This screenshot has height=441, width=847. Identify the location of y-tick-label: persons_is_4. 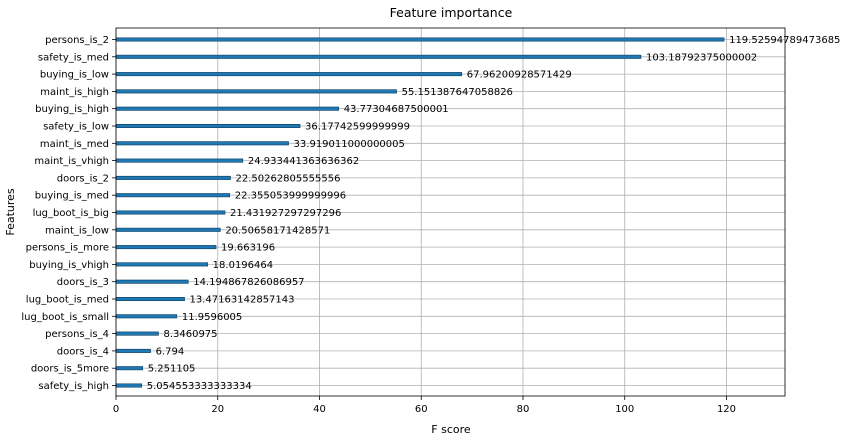
(77, 334).